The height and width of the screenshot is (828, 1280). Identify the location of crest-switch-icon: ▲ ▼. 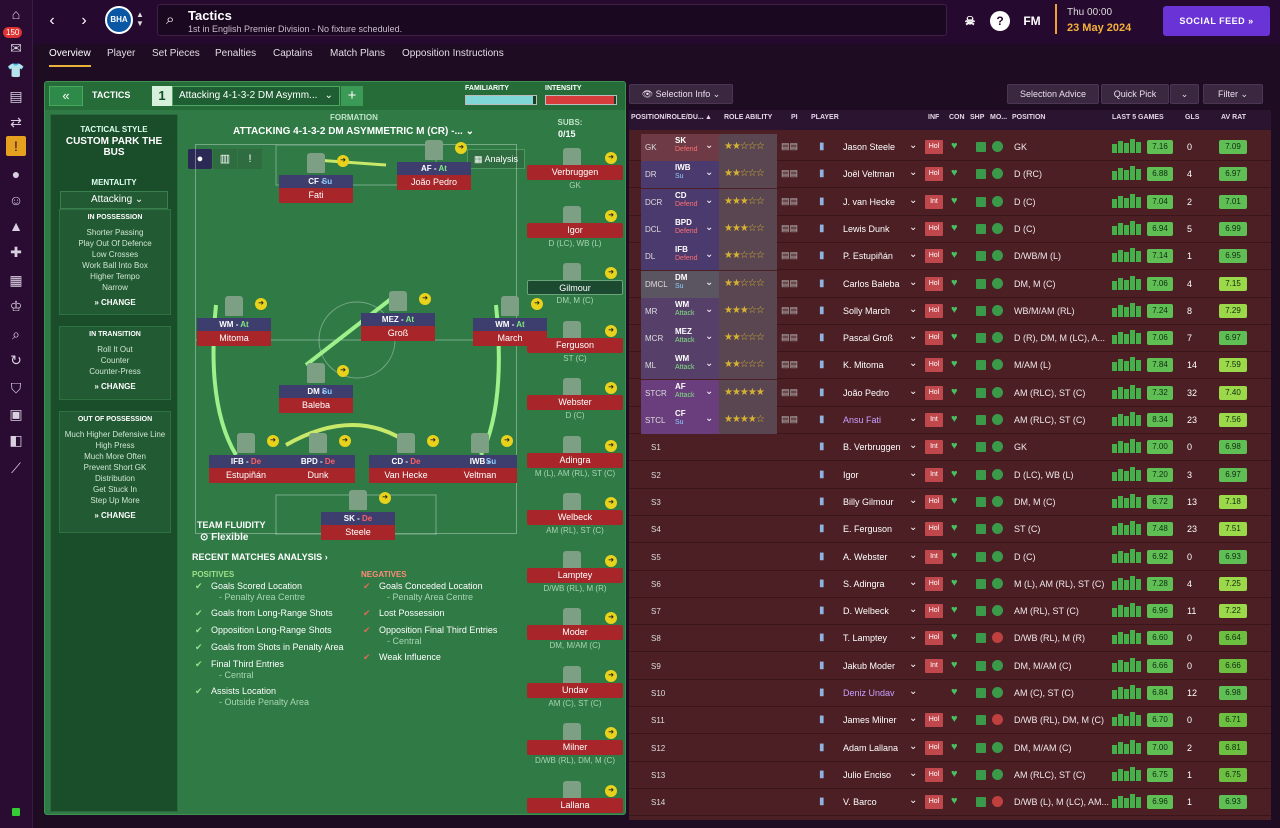
(140, 19).